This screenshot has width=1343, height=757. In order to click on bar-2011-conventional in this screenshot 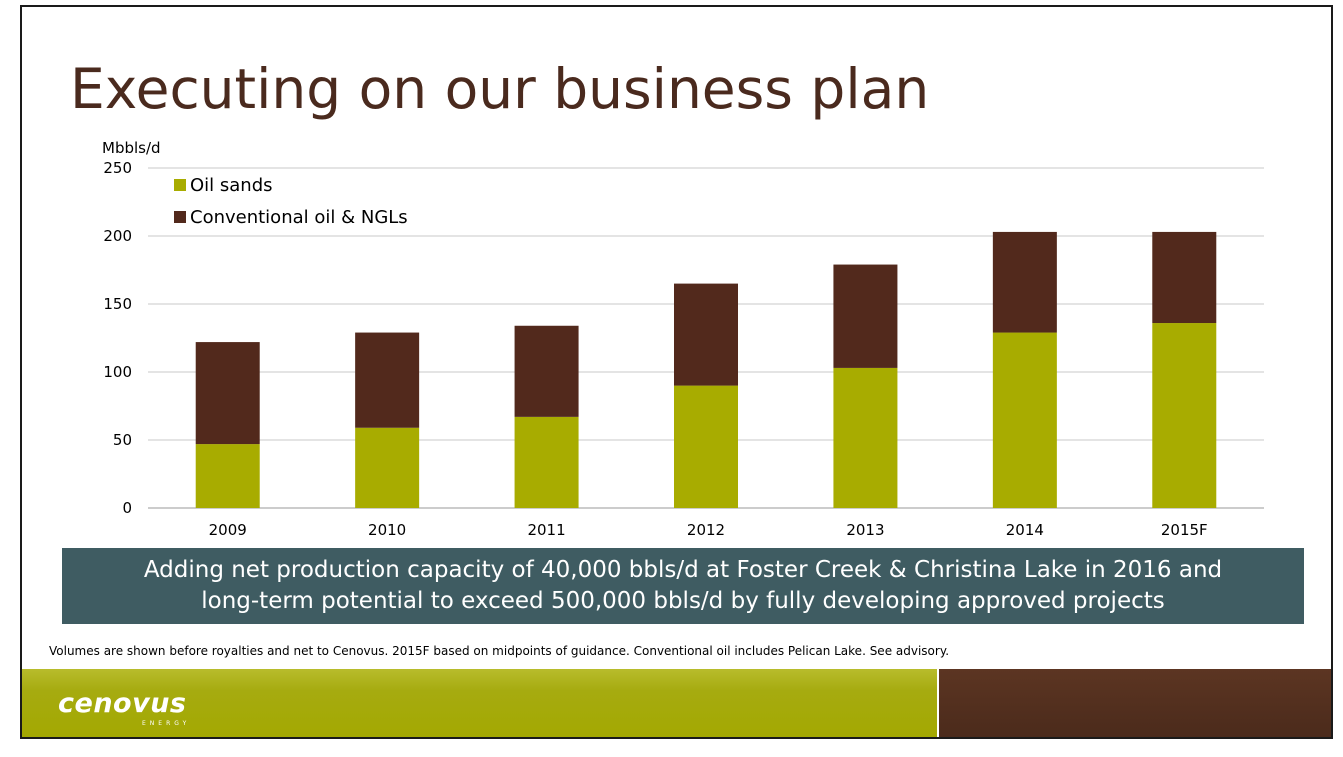, I will do `click(546, 371)`.